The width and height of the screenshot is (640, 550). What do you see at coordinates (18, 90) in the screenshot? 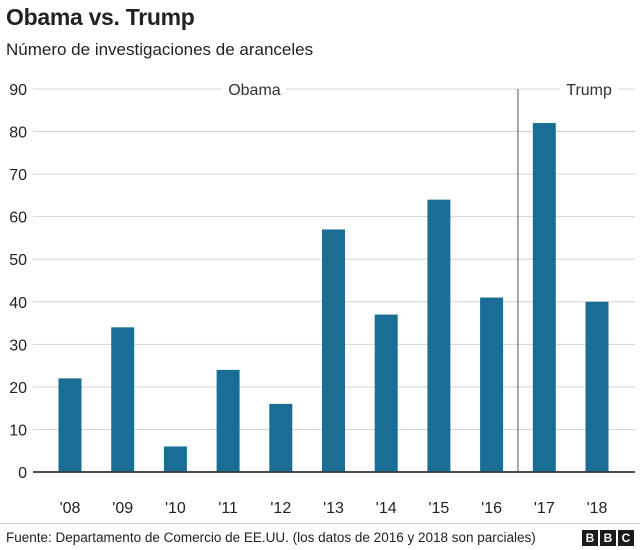
I see `y-tick-label: 90` at bounding box center [18, 90].